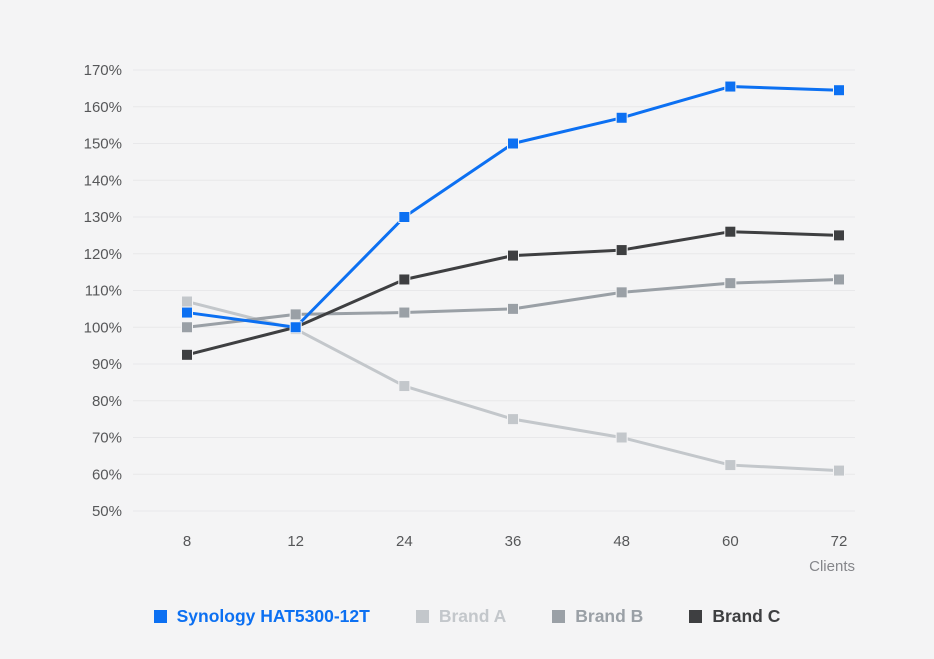 This screenshot has width=934, height=659. What do you see at coordinates (103, 180) in the screenshot?
I see `y-tick-label: 140%` at bounding box center [103, 180].